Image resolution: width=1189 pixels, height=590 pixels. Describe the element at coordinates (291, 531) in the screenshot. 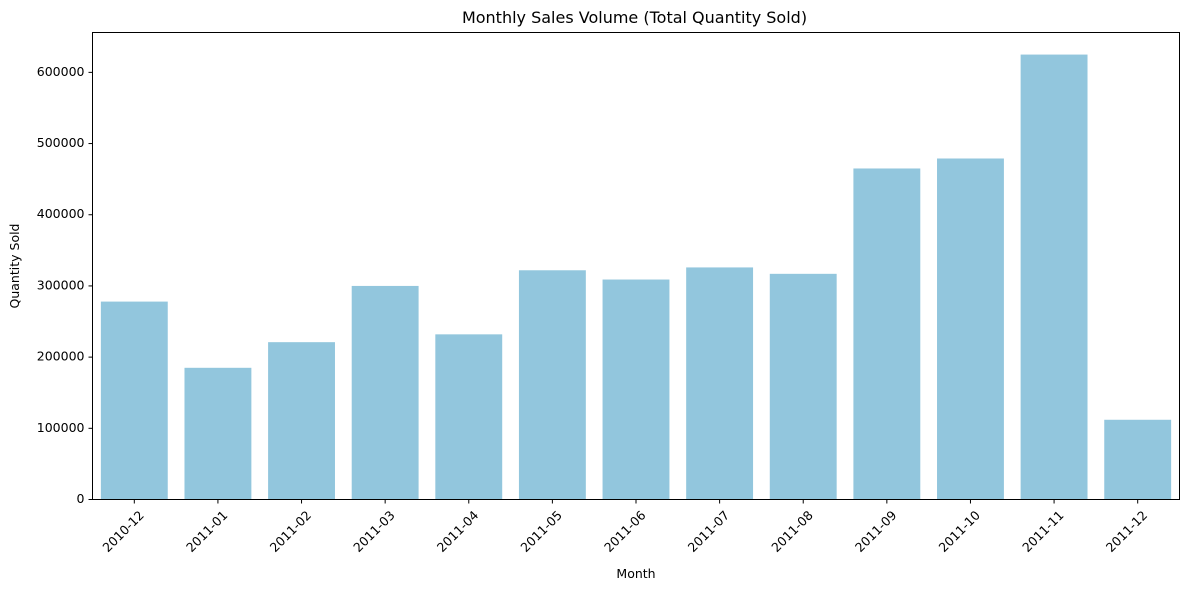

I see `x-tick-label: 2011-02` at that location.